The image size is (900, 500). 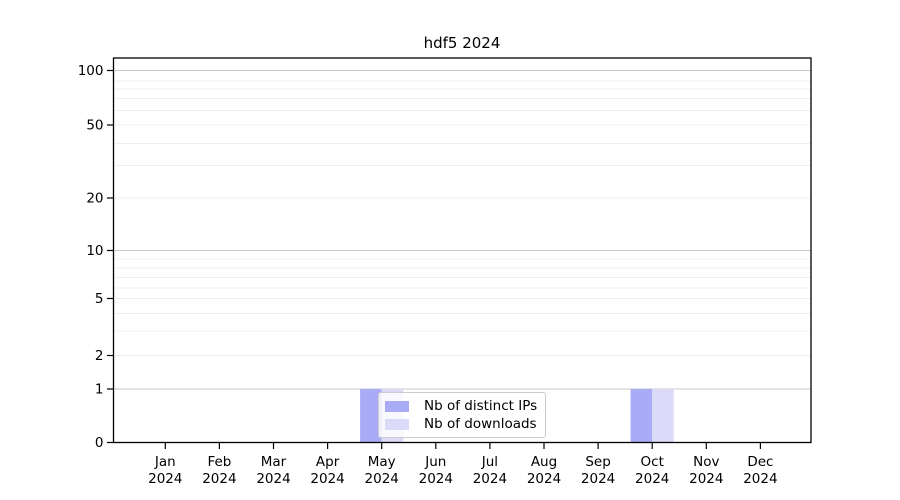 What do you see at coordinates (544, 462) in the screenshot?
I see `x-tick-label-month: Aug` at bounding box center [544, 462].